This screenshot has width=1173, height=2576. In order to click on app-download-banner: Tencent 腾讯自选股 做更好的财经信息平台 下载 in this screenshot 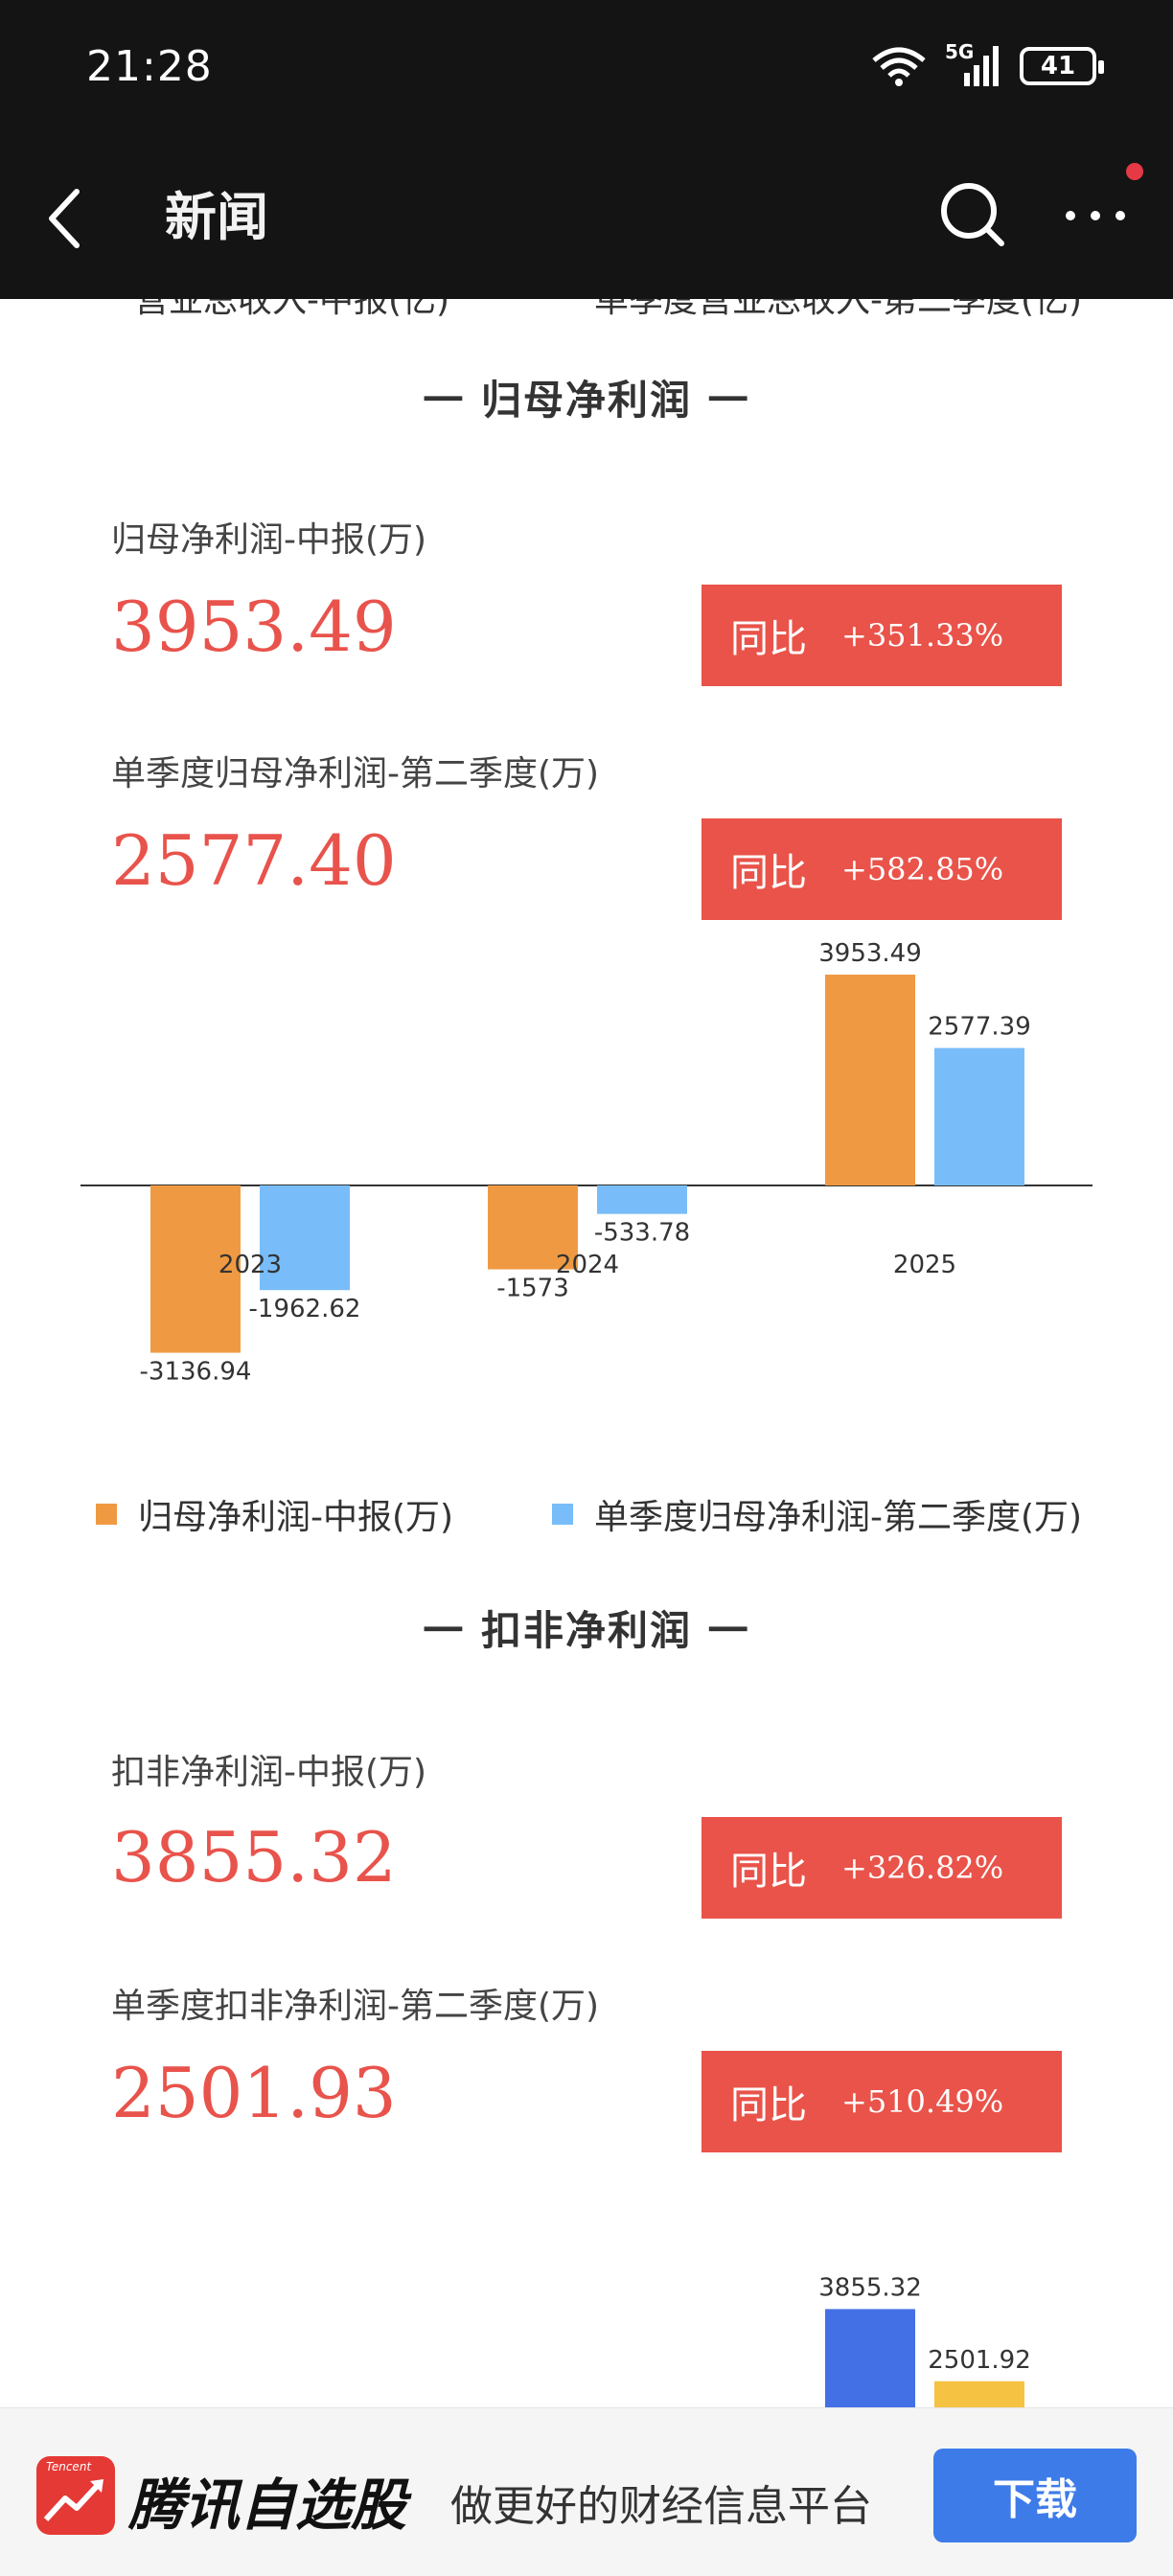, I will do `click(586, 2491)`.